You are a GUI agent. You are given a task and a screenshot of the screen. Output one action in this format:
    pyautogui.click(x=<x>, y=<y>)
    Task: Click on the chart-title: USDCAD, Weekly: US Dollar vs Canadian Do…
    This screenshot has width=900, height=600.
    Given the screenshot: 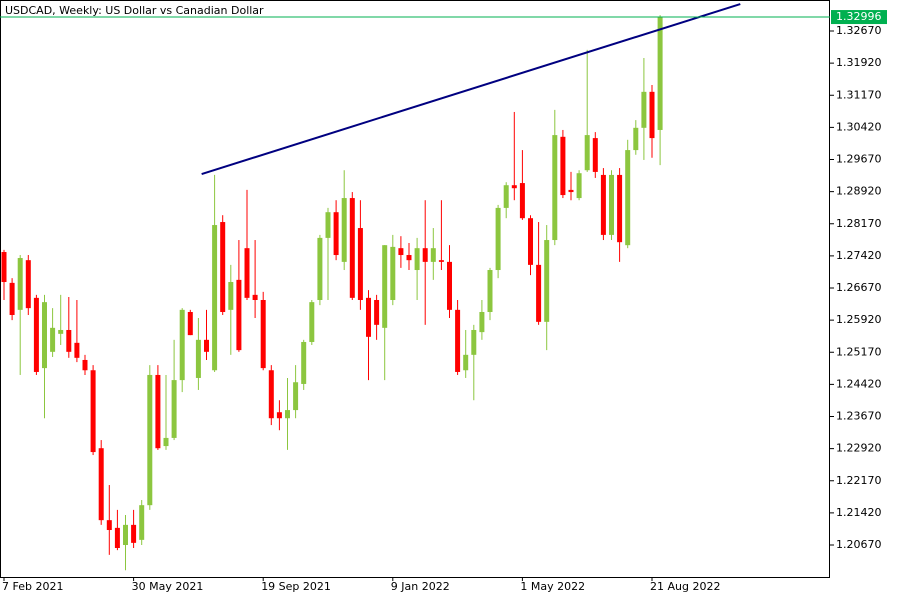 What is the action you would take?
    pyautogui.click(x=134, y=10)
    